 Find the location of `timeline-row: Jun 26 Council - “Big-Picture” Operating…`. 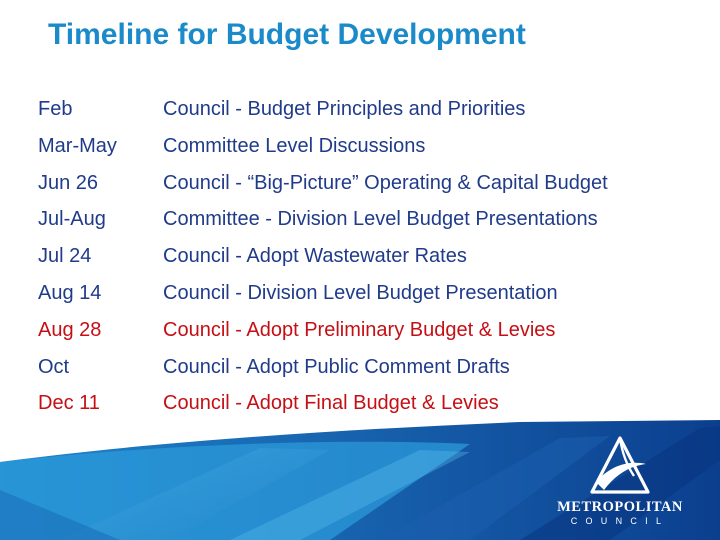

timeline-row: Jun 26 Council - “Big-Picture” Operating… is located at coordinates (378, 184).